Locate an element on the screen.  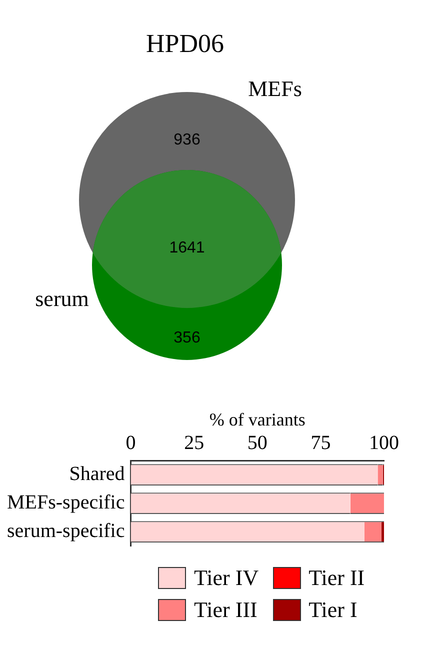
x-tick-label: 50 is located at coordinates (257, 443).